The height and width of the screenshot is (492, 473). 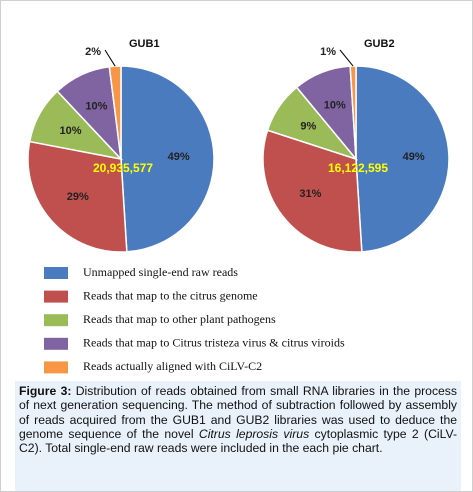 What do you see at coordinates (160, 272) in the screenshot?
I see `legend-label: Unmapped single-end raw reads` at bounding box center [160, 272].